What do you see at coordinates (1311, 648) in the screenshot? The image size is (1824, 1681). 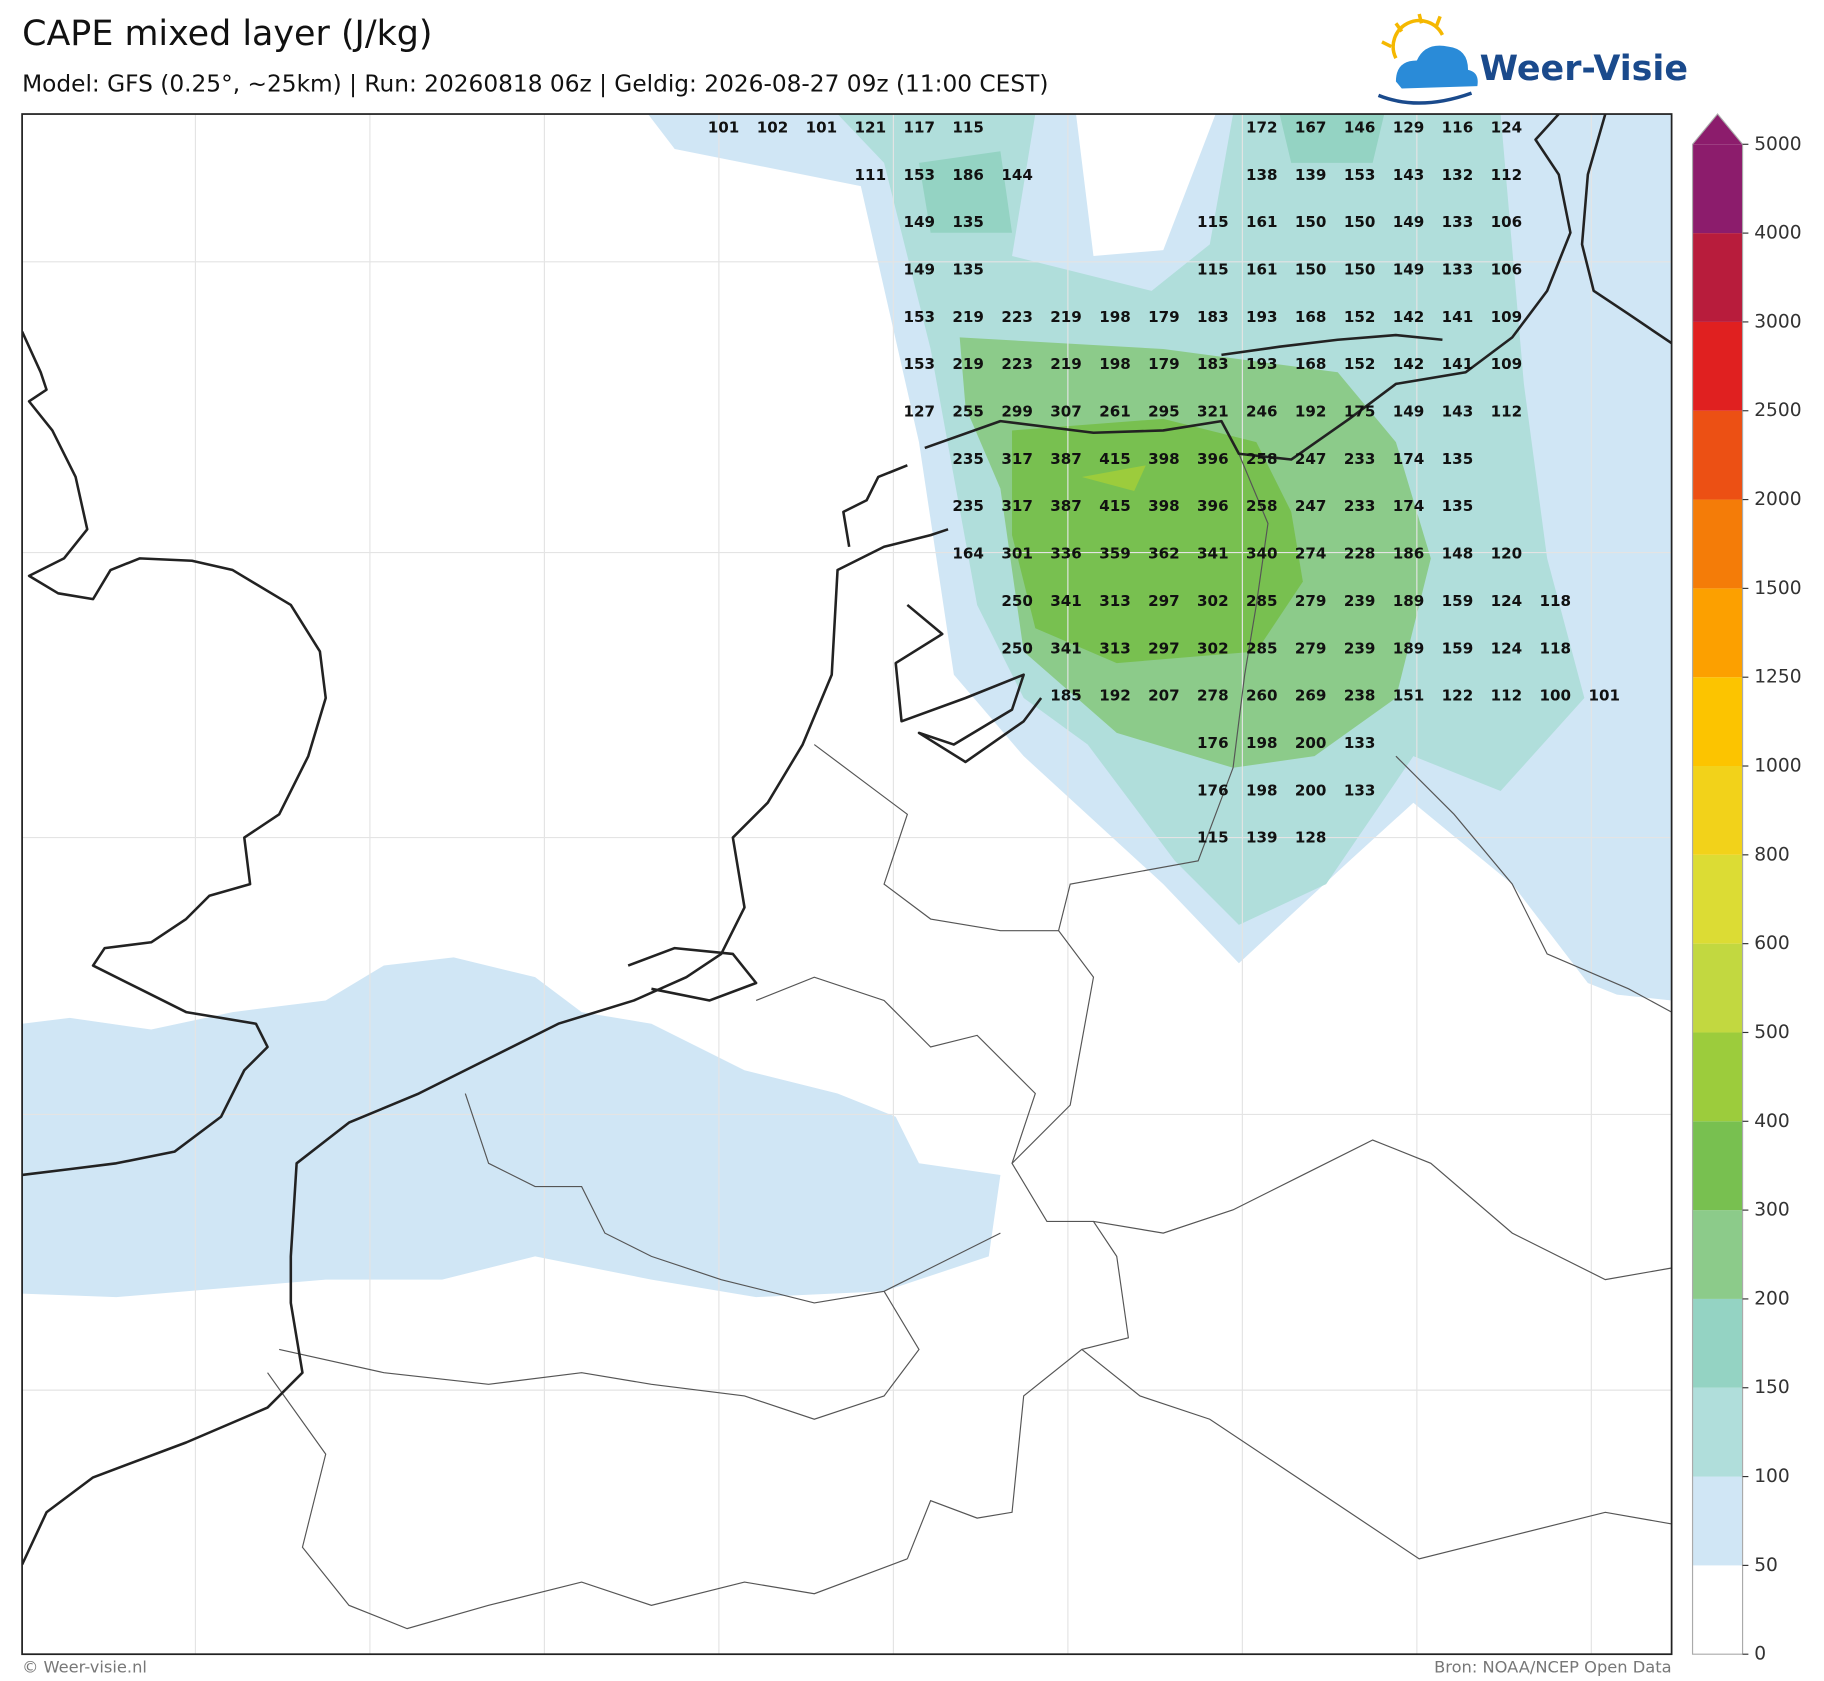 I see `cape-value: 279` at bounding box center [1311, 648].